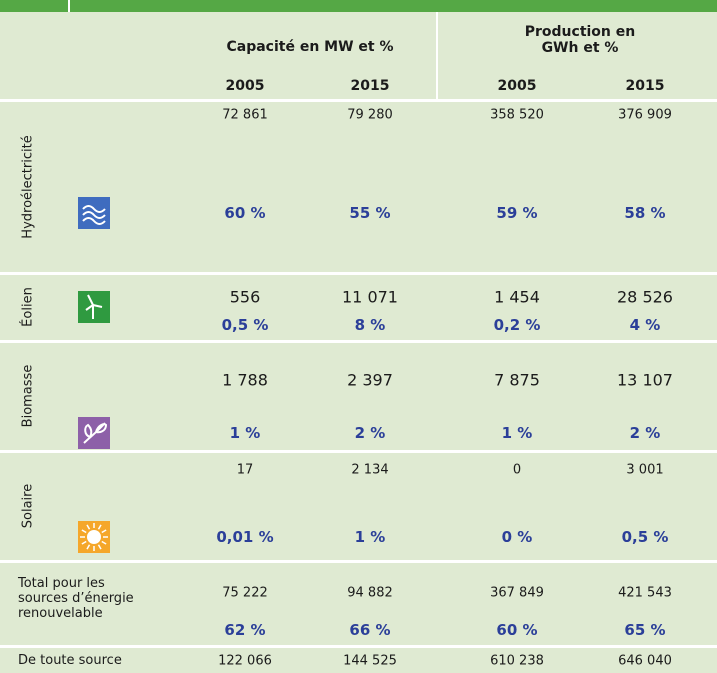 This screenshot has width=717, height=673. Describe the element at coordinates (245, 661) in the screenshot. I see `value: 122 066` at that location.